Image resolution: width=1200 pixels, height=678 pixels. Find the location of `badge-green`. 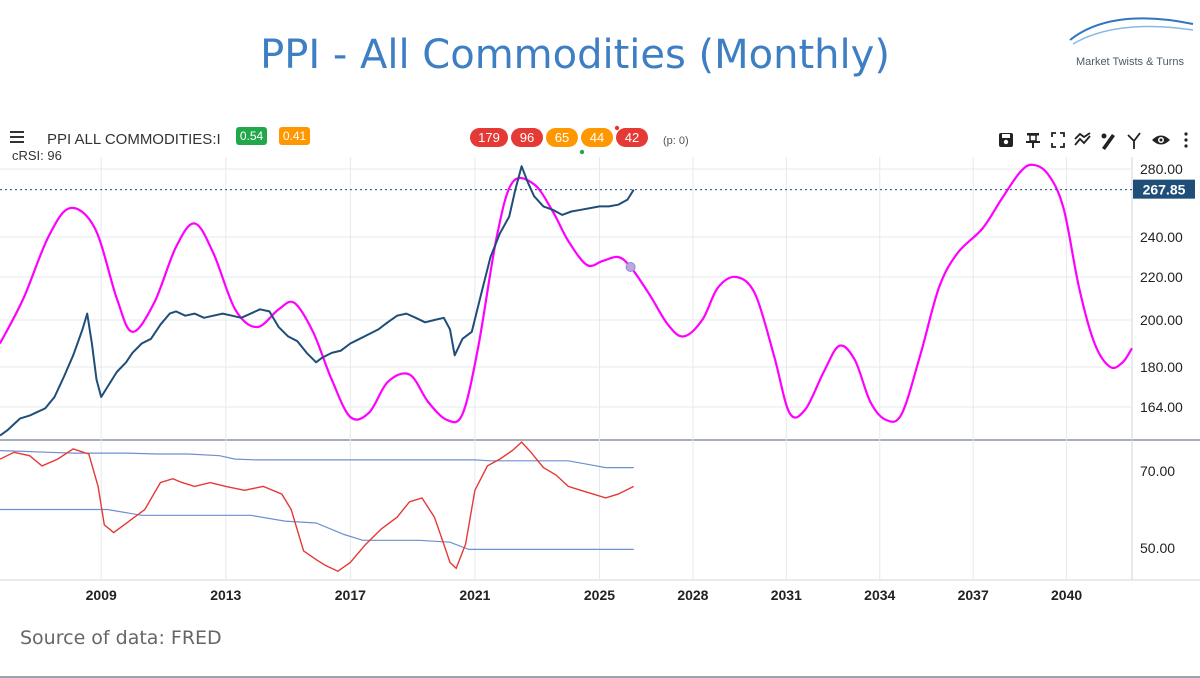

badge-green is located at coordinates (251, 136).